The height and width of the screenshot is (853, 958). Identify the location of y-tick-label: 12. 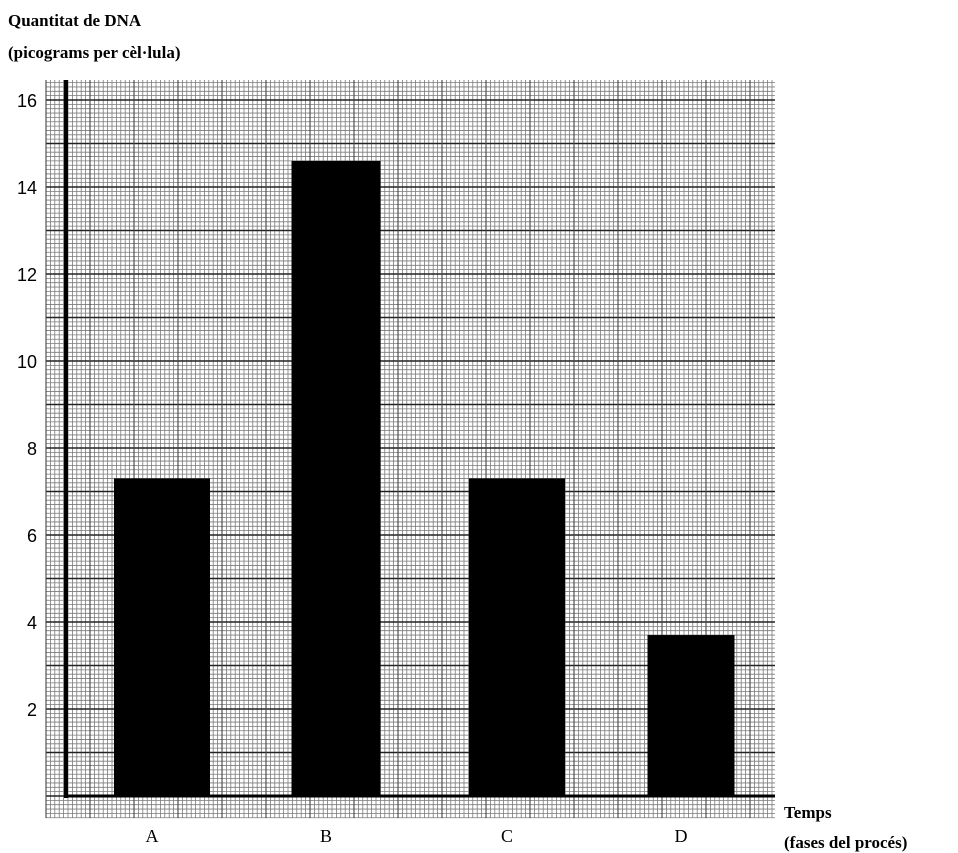
(27, 275).